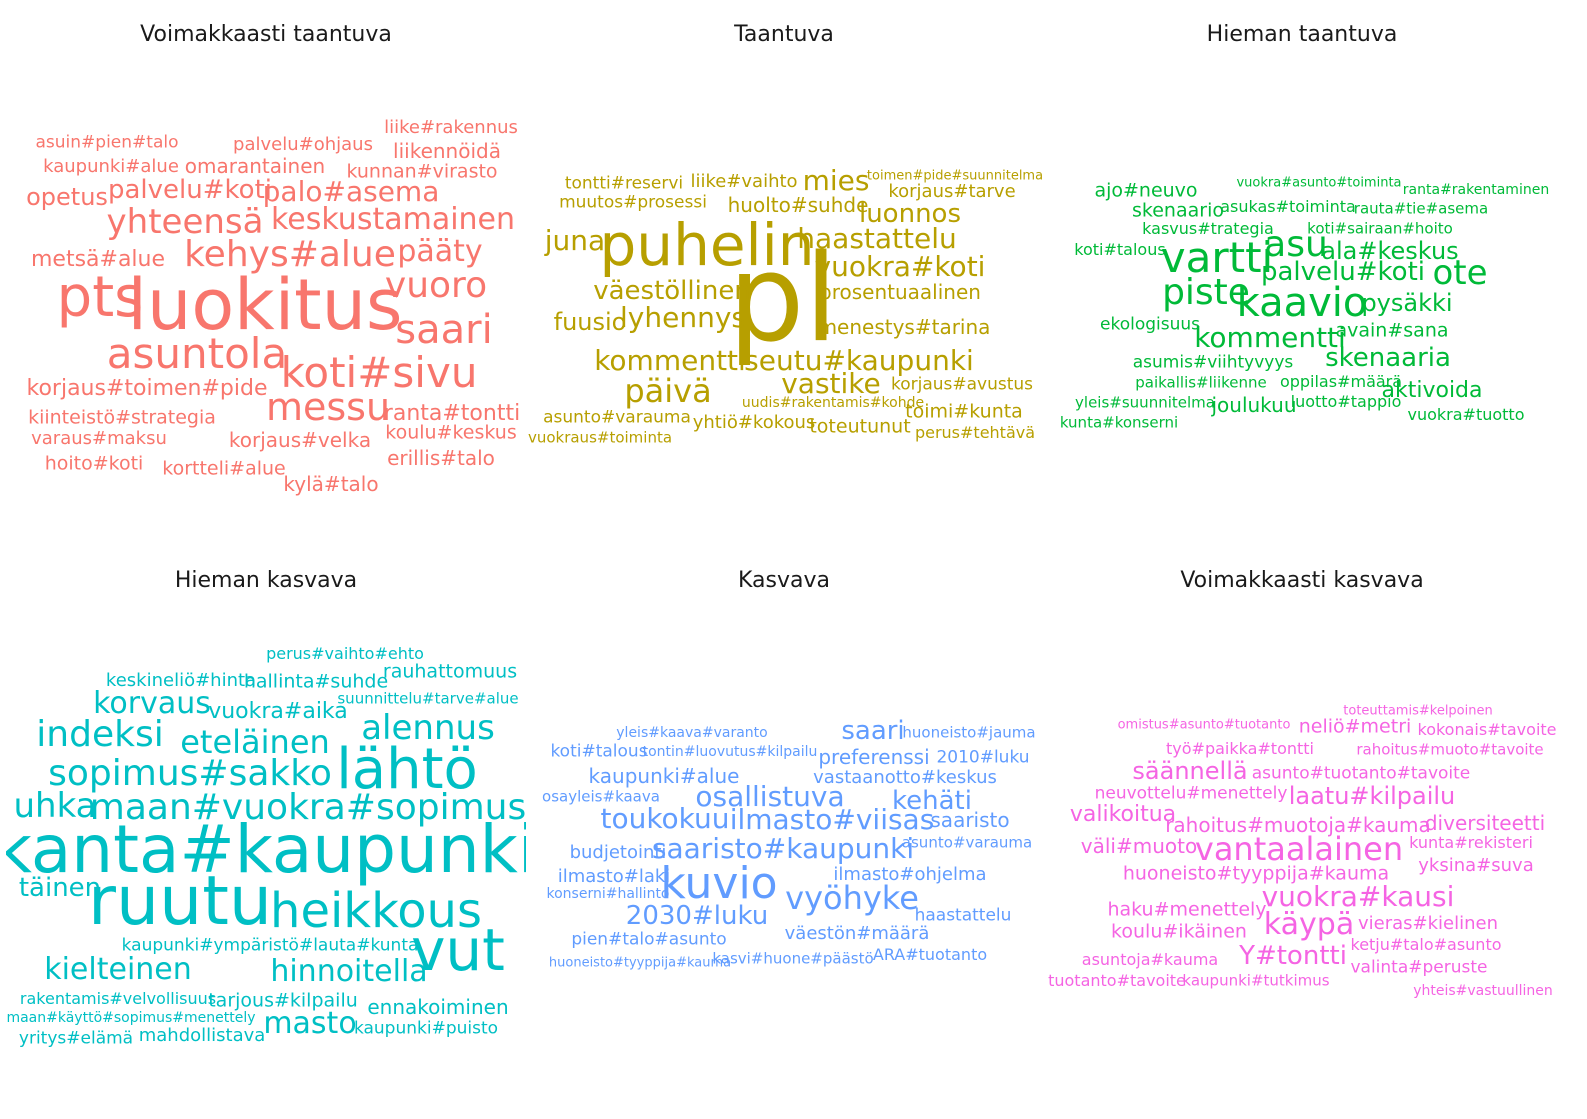 The height and width of the screenshot is (1119, 1587). I want to click on cloud-word: säännellä, so click(1190, 771).